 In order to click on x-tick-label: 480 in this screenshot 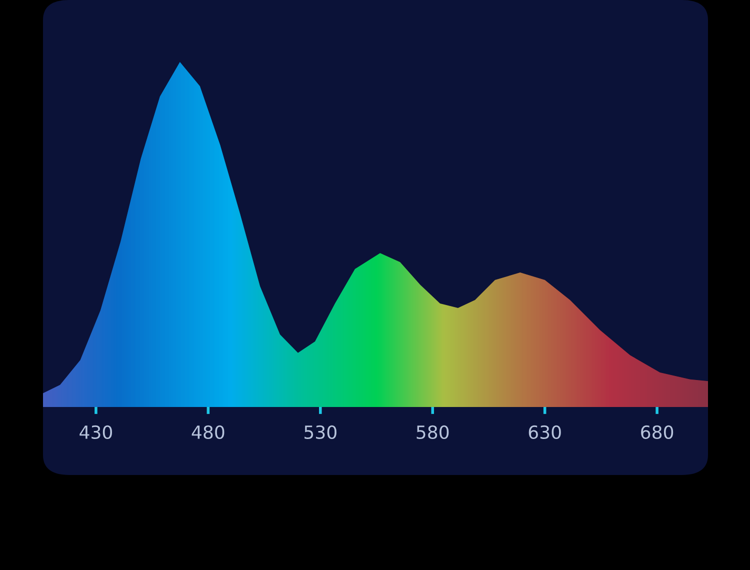, I will do `click(208, 432)`.